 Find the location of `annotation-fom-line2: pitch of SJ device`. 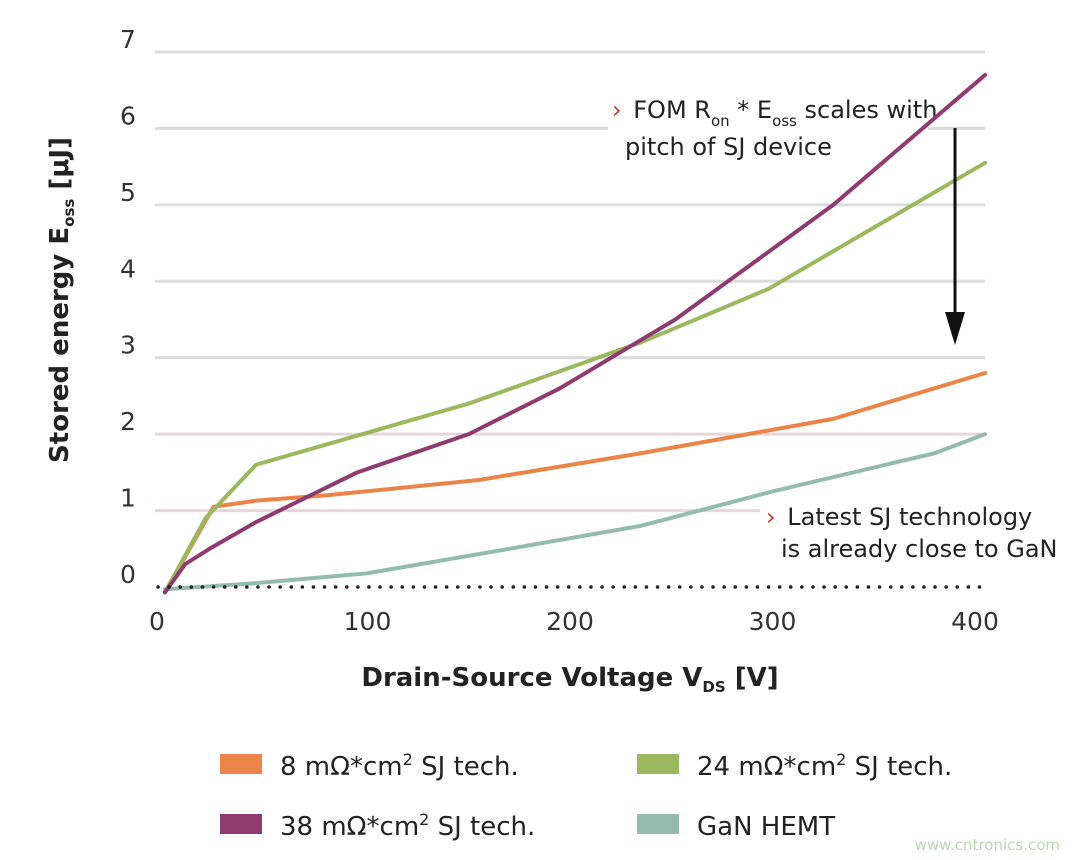

annotation-fom-line2: pitch of SJ device is located at coordinates (728, 147).